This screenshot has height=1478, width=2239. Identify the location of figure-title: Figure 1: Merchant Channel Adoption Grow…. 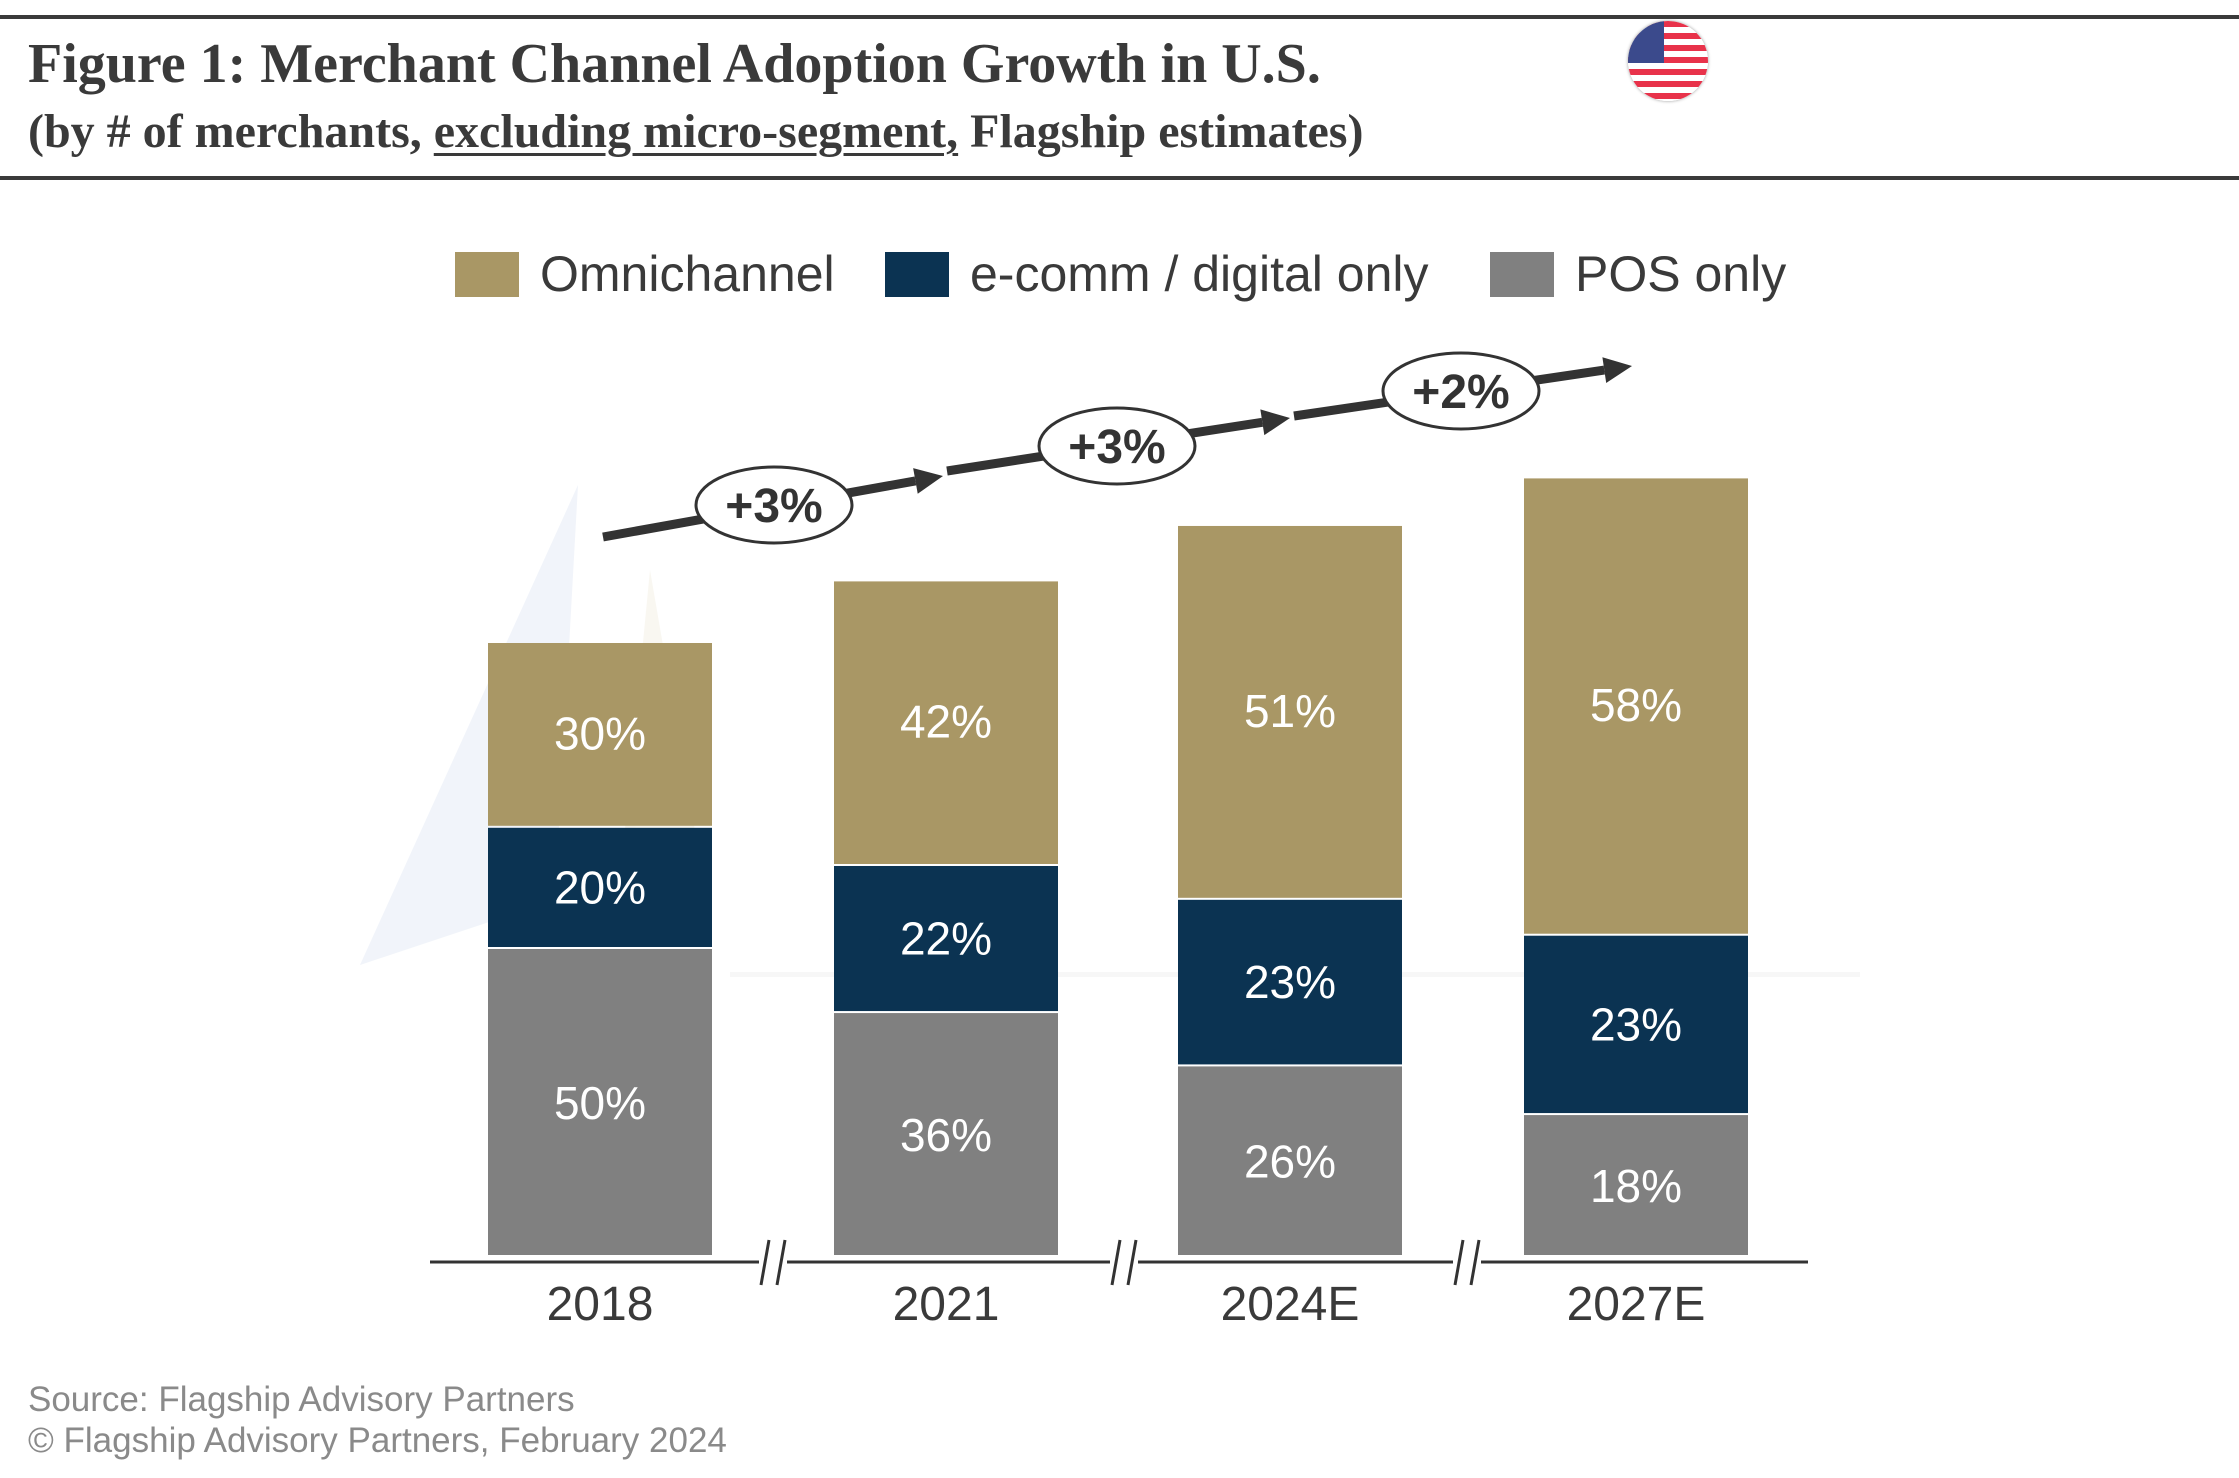
(674, 64).